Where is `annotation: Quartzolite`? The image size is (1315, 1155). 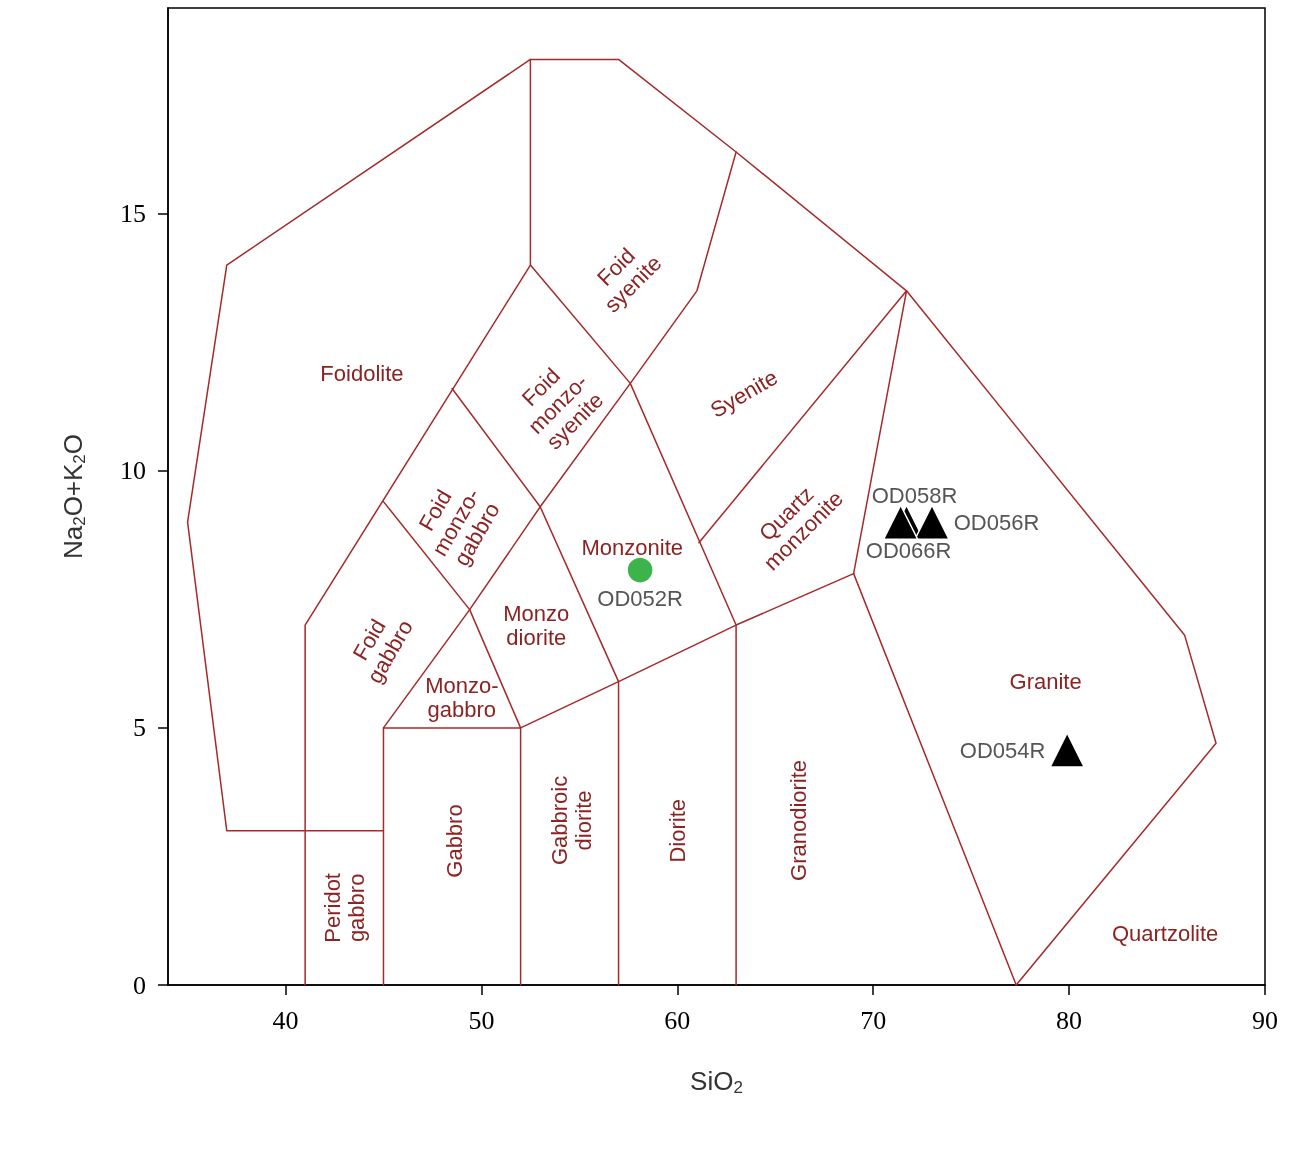 annotation: Quartzolite is located at coordinates (1165, 934).